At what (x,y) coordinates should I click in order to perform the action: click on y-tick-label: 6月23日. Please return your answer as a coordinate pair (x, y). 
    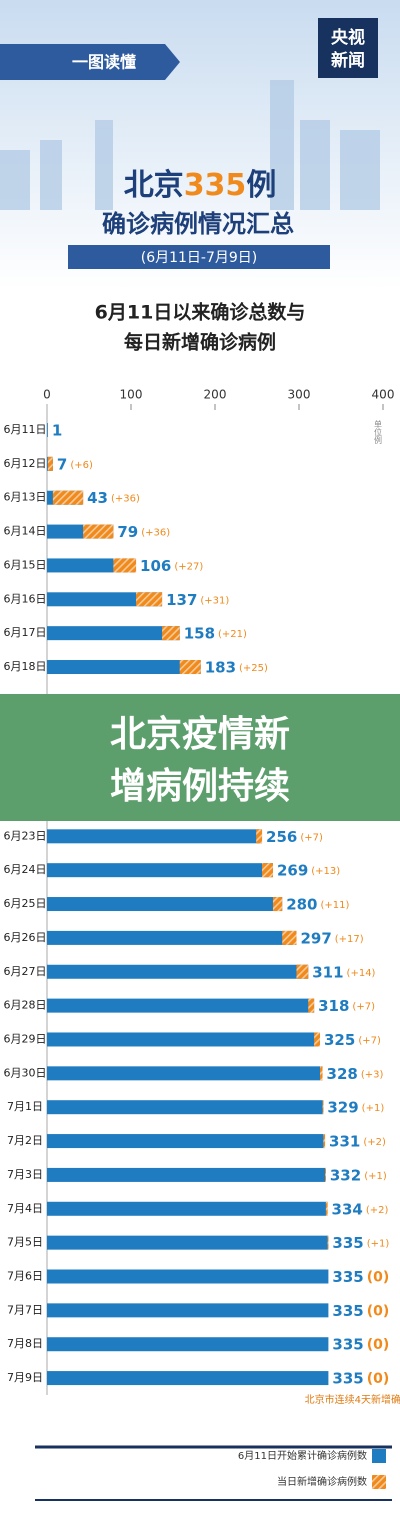
    Looking at the image, I should click on (25, 835).